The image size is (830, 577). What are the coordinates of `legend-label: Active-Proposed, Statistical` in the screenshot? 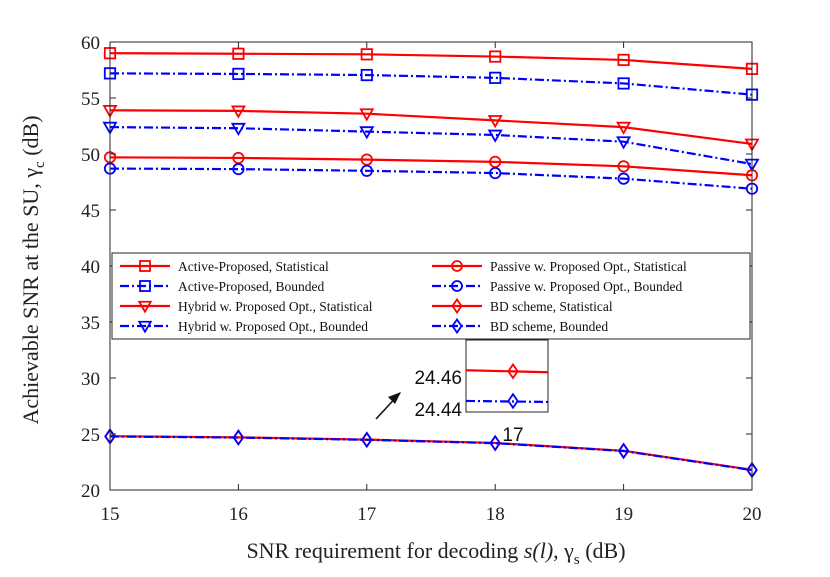 It's located at (253, 266).